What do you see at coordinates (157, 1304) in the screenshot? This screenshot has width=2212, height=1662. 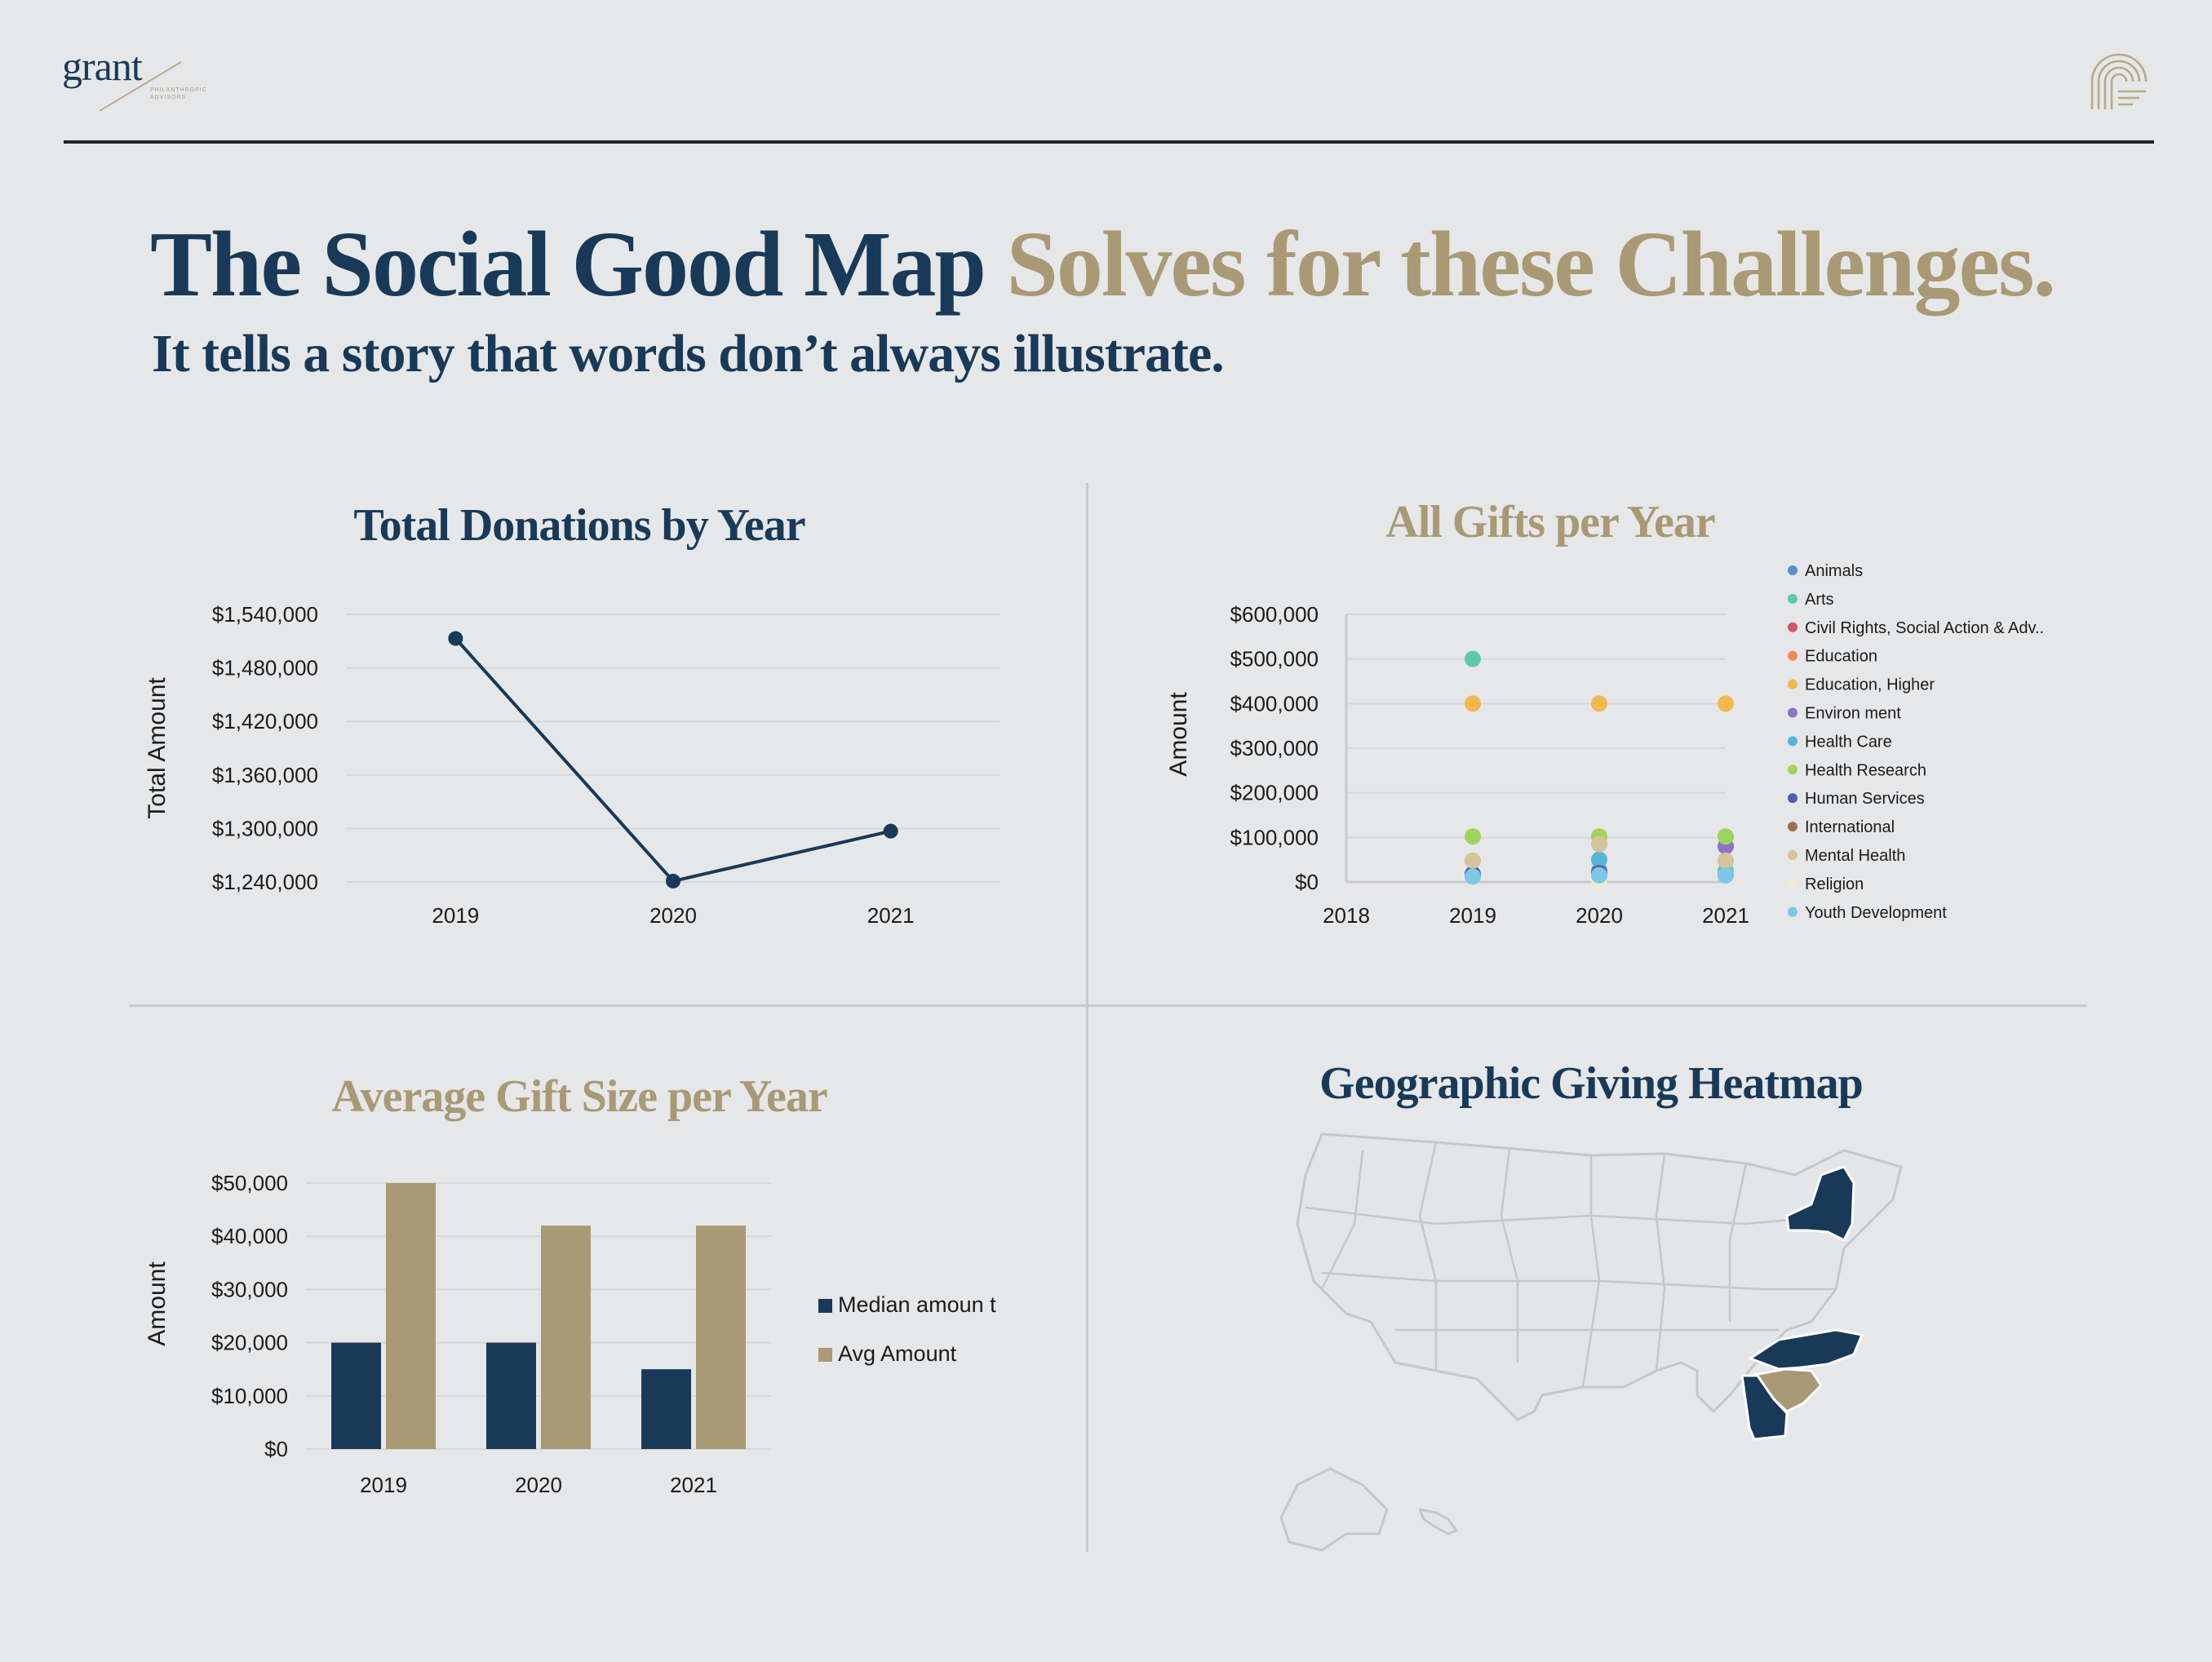 I see `bar-y-axis-label: Amount` at bounding box center [157, 1304].